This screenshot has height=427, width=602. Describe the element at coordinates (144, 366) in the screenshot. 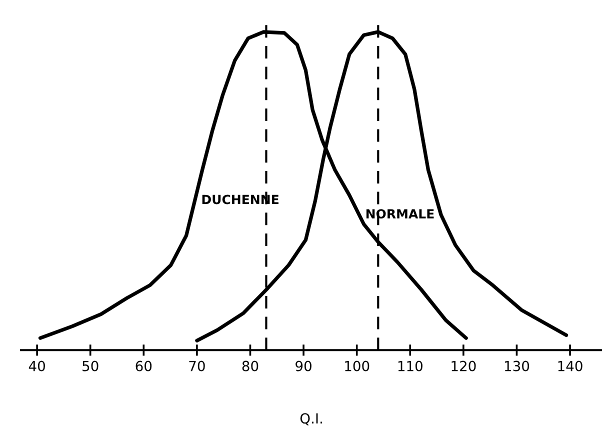

I see `x-tick-label: 60` at that location.